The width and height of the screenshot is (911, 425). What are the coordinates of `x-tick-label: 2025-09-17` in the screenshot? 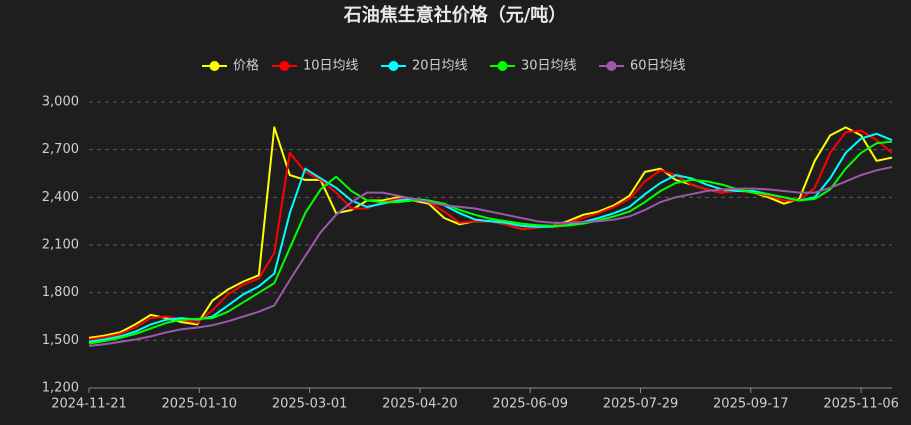 It's located at (751, 404).